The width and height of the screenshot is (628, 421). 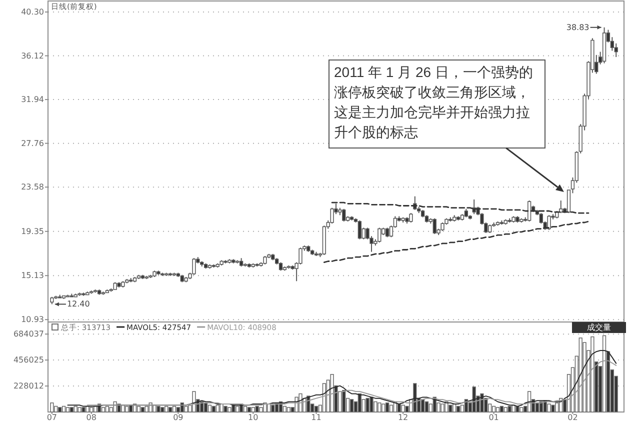 I want to click on x-tick-label: 07, so click(x=52, y=417).